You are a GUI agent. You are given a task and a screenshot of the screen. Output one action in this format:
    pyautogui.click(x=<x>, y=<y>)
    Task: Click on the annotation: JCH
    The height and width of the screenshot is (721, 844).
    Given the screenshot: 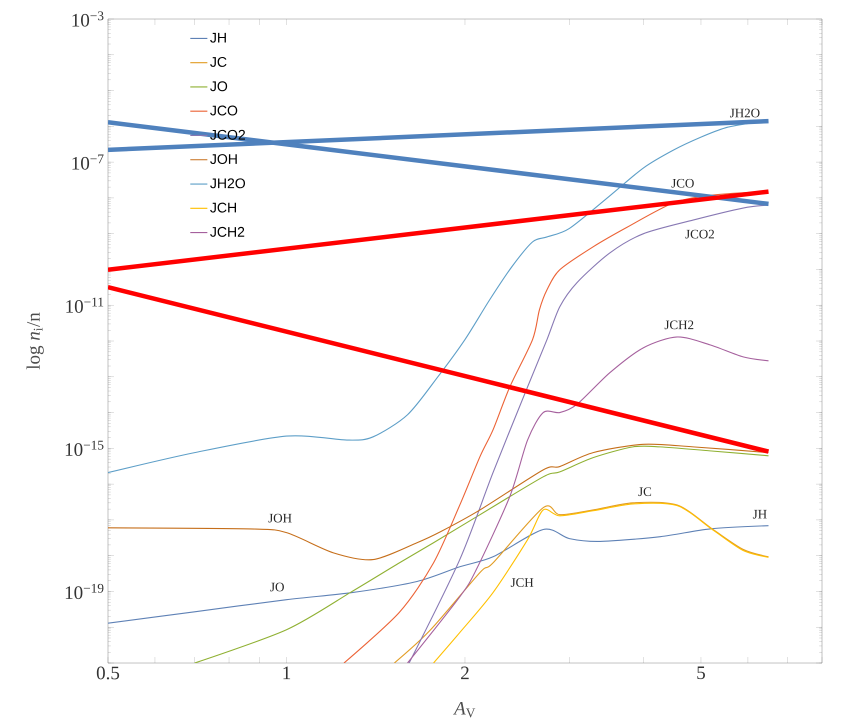 What is the action you would take?
    pyautogui.click(x=522, y=582)
    